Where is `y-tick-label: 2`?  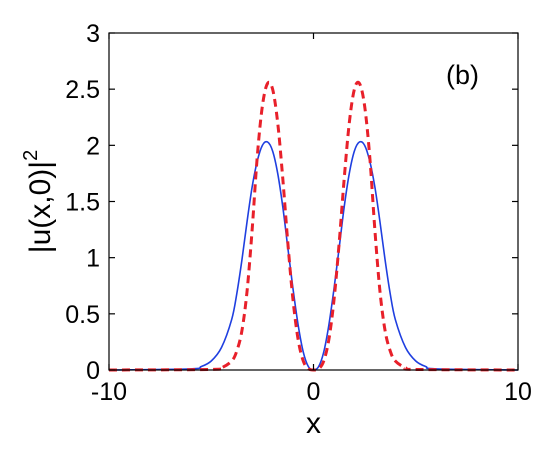 y-tick-label: 2 is located at coordinates (93, 146).